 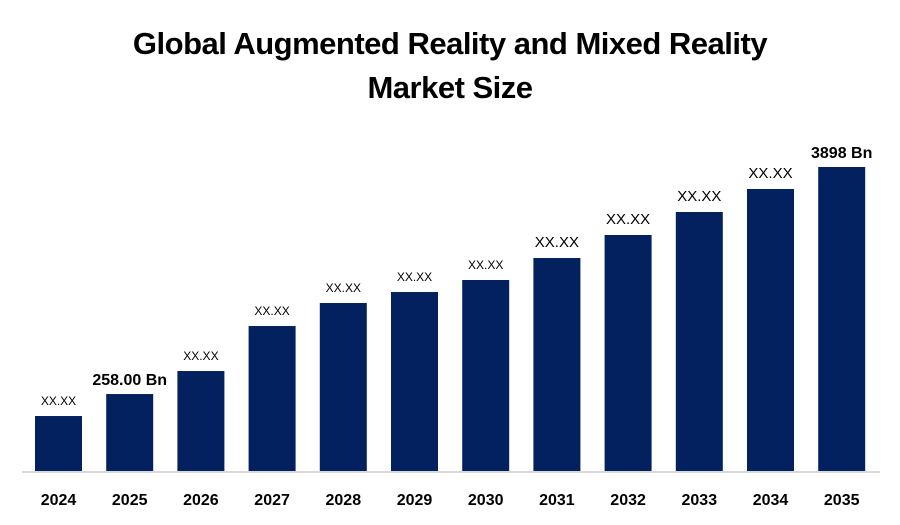 I want to click on bar-2033, so click(x=699, y=341).